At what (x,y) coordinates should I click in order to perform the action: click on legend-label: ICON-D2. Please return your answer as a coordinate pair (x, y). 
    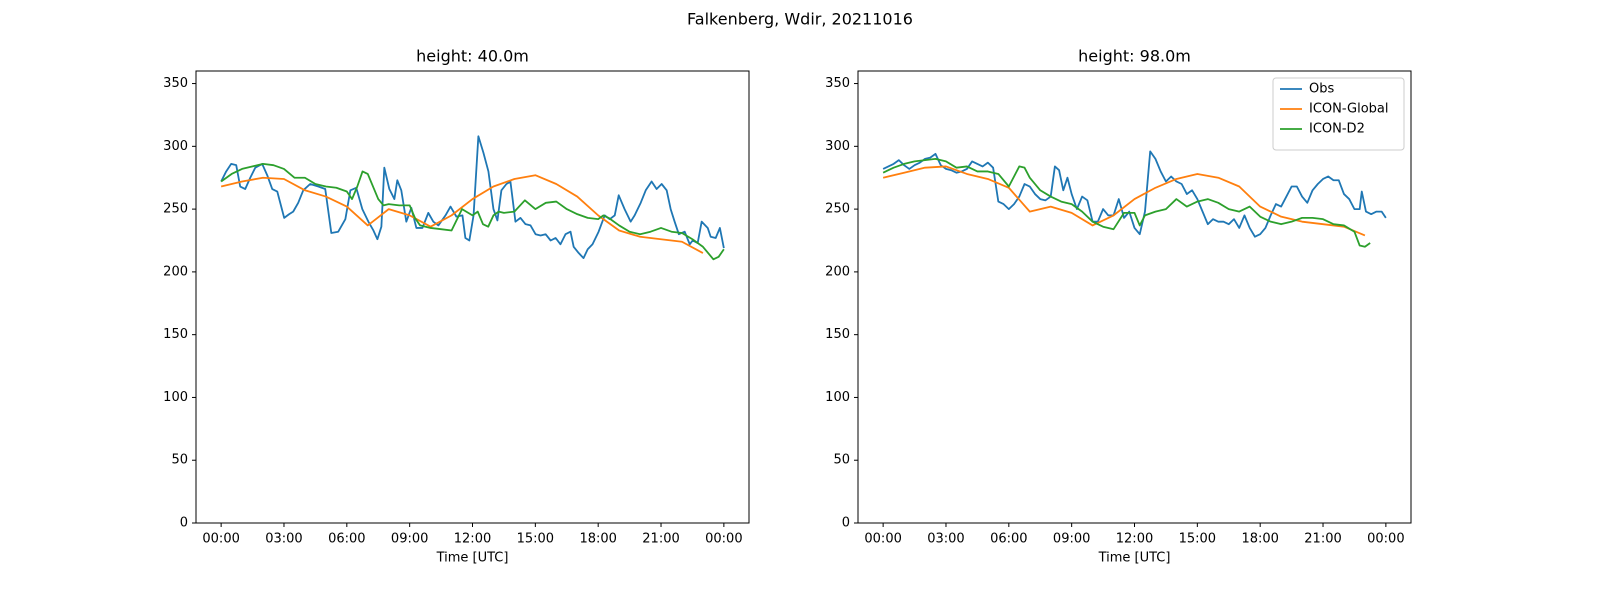
    Looking at the image, I should click on (1337, 129).